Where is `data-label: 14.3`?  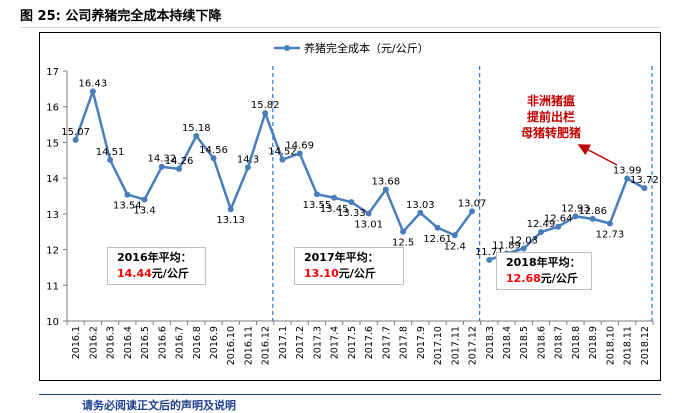 data-label: 14.3 is located at coordinates (248, 159).